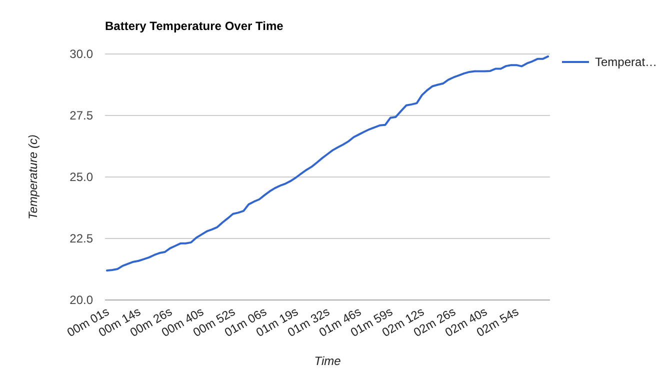 This screenshot has height=382, width=668. I want to click on y-tick-label: 30.0, so click(82, 54).